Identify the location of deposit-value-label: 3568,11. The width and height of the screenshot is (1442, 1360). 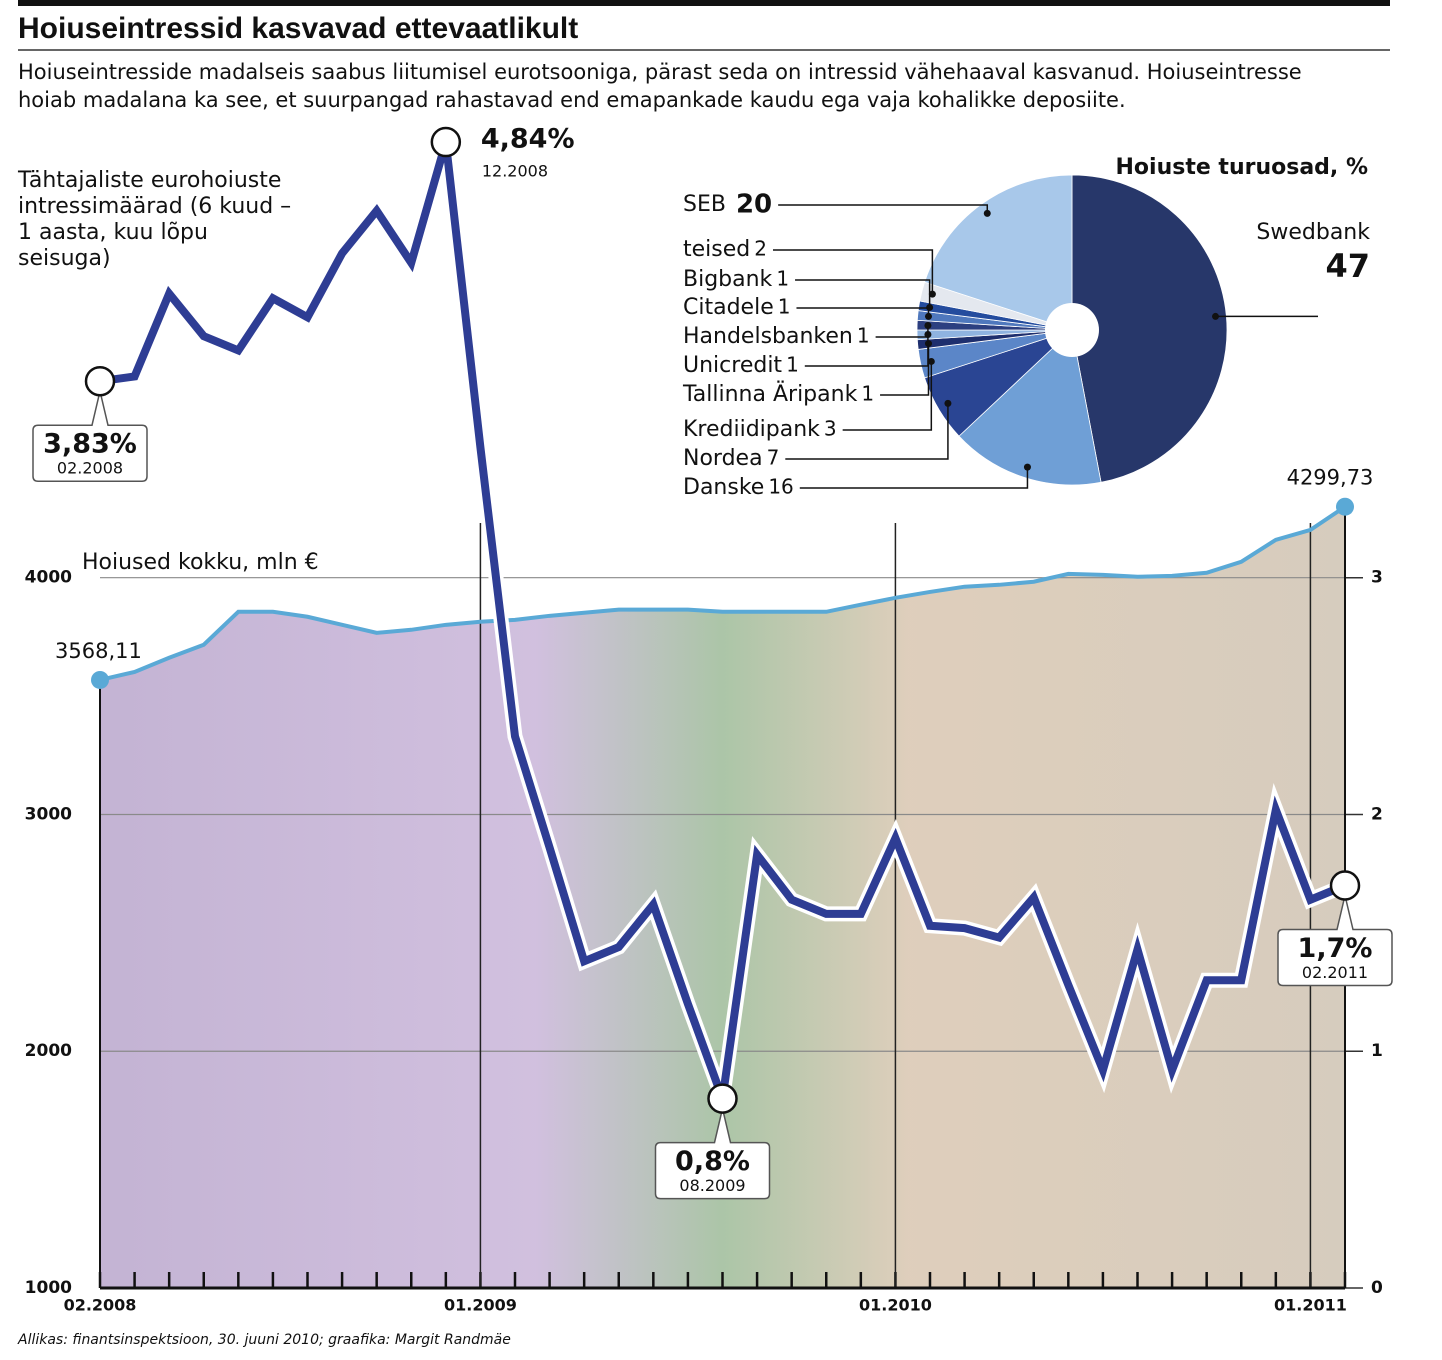
(98, 651).